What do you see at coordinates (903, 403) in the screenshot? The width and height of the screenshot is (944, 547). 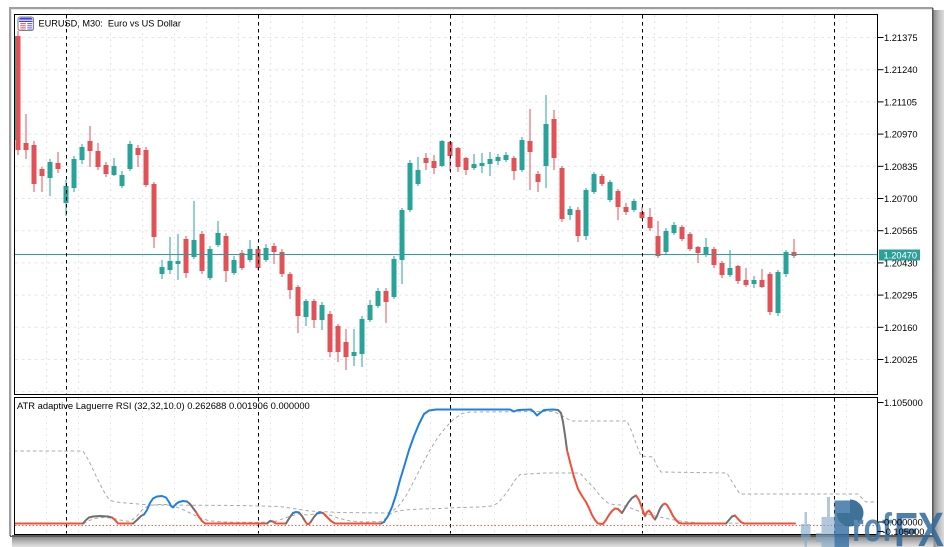 I see `svg-text: 1.105000` at bounding box center [903, 403].